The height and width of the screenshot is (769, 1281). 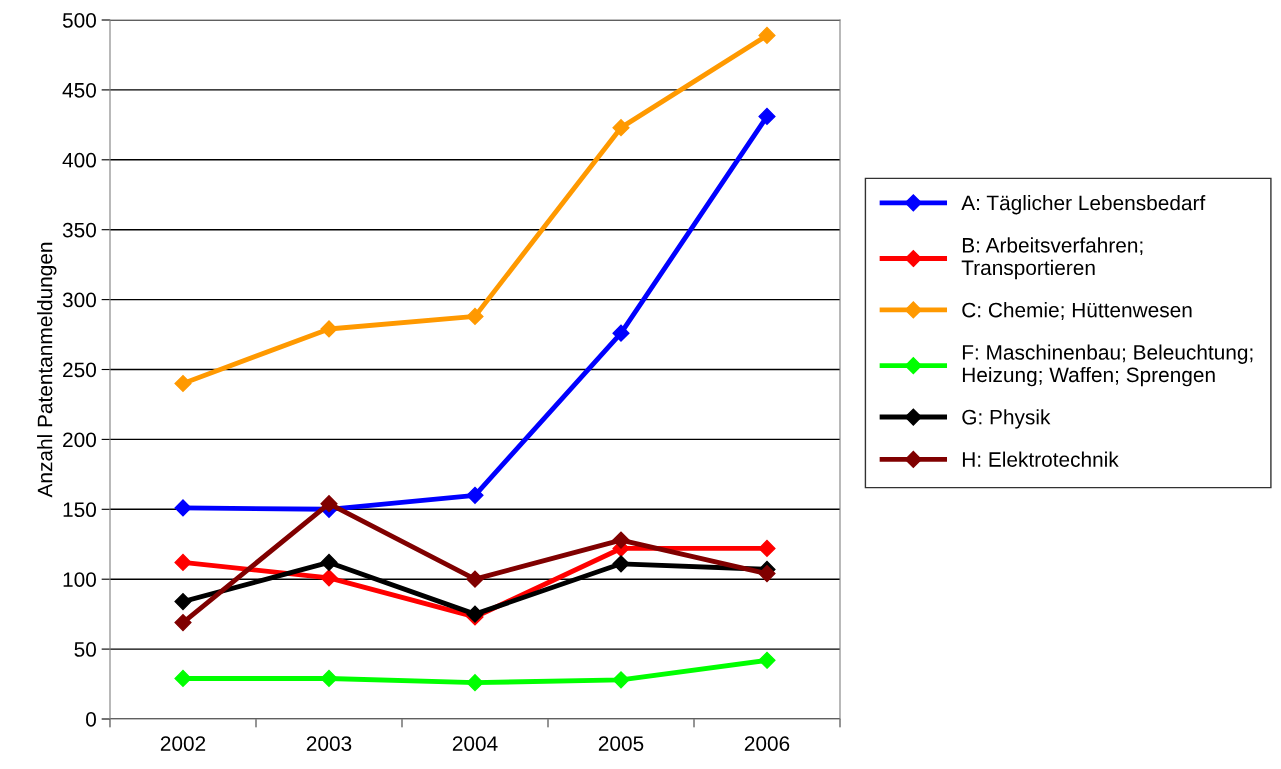 What do you see at coordinates (1077, 311) in the screenshot?
I see `legend-label: C: Chemie; Hüttenwesen` at bounding box center [1077, 311].